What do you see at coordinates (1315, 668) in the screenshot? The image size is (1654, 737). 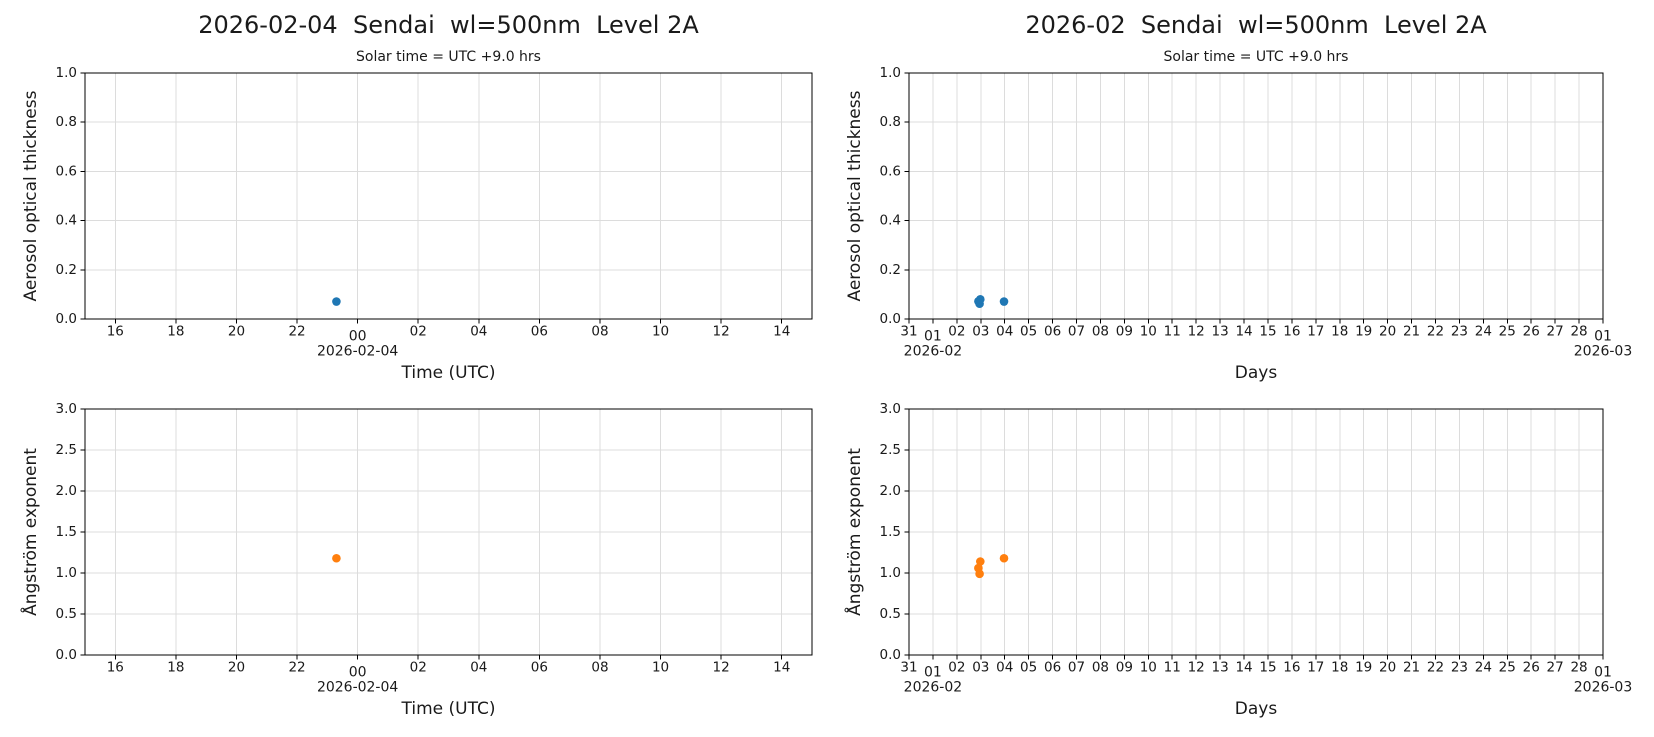 I see `x-tick-label: 17` at bounding box center [1315, 668].